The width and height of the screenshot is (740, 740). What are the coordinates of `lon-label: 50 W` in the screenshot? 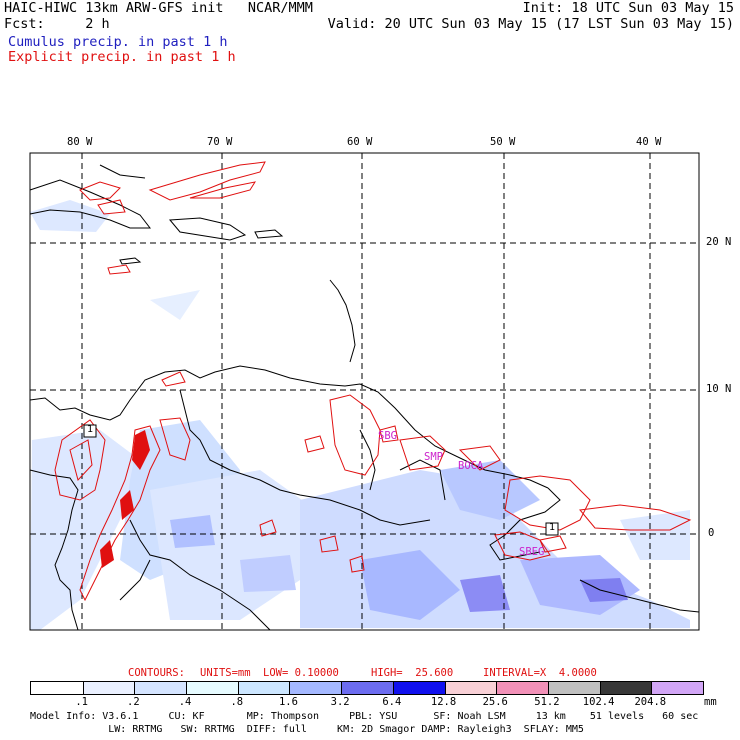 It's located at (503, 142).